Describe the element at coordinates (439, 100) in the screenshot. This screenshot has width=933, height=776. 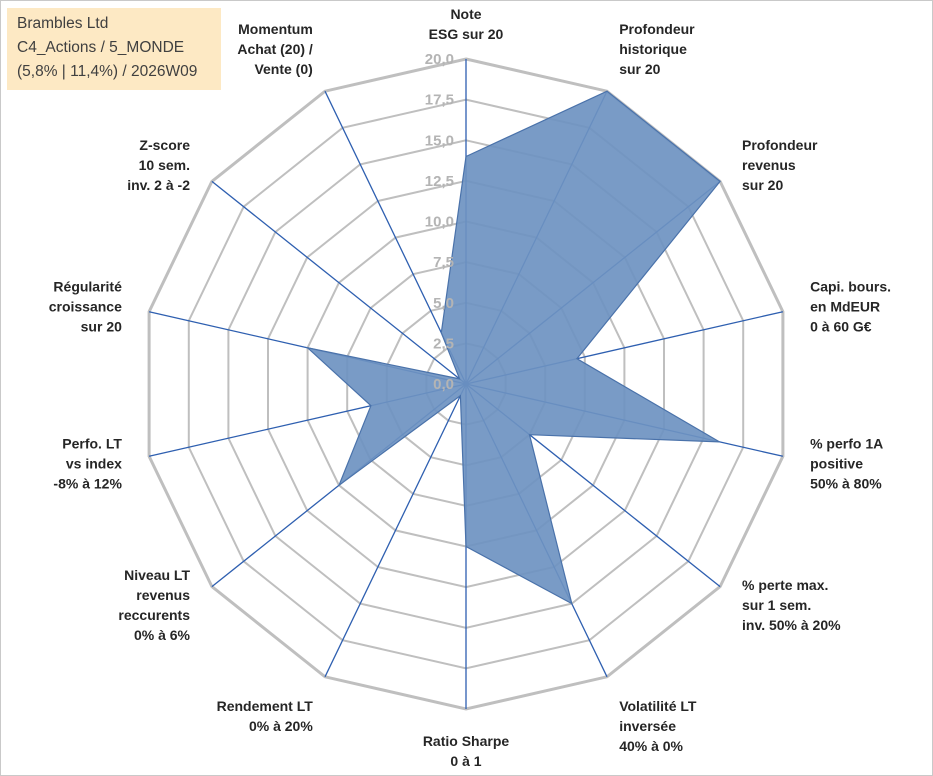
I see `tick-label: 17,5` at that location.